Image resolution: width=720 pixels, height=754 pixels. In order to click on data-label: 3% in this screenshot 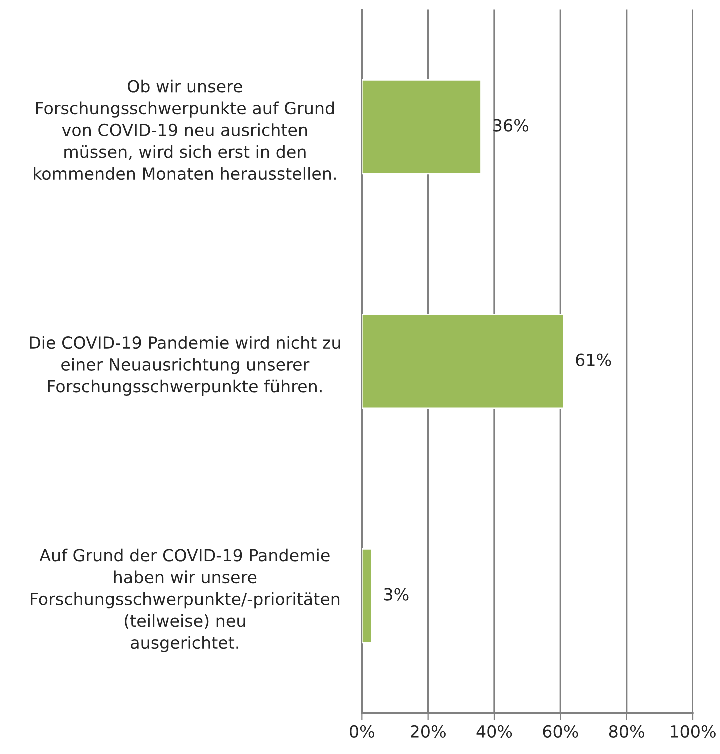, I will do `click(396, 594)`.